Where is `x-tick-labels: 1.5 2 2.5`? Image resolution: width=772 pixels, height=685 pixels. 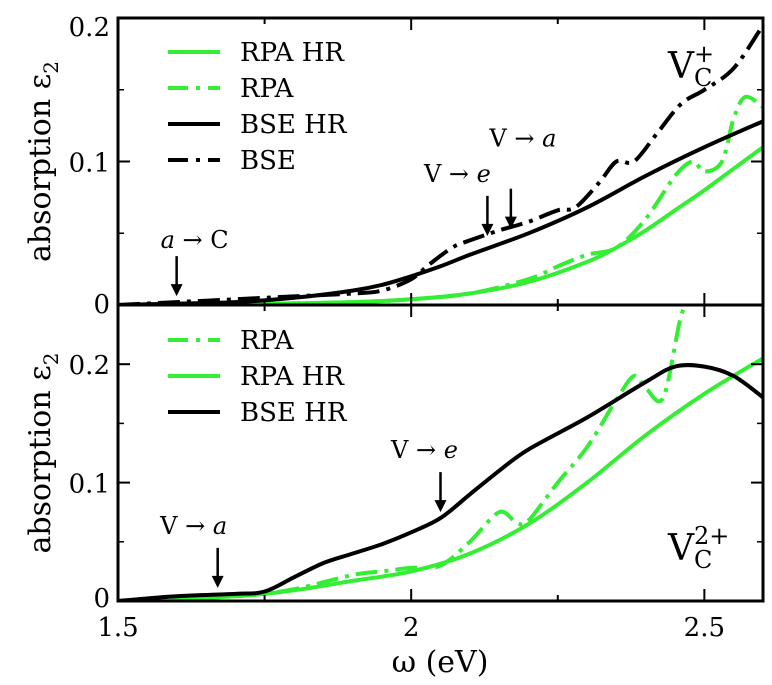
x-tick-labels: 1.5 2 2.5 is located at coordinates (411, 628).